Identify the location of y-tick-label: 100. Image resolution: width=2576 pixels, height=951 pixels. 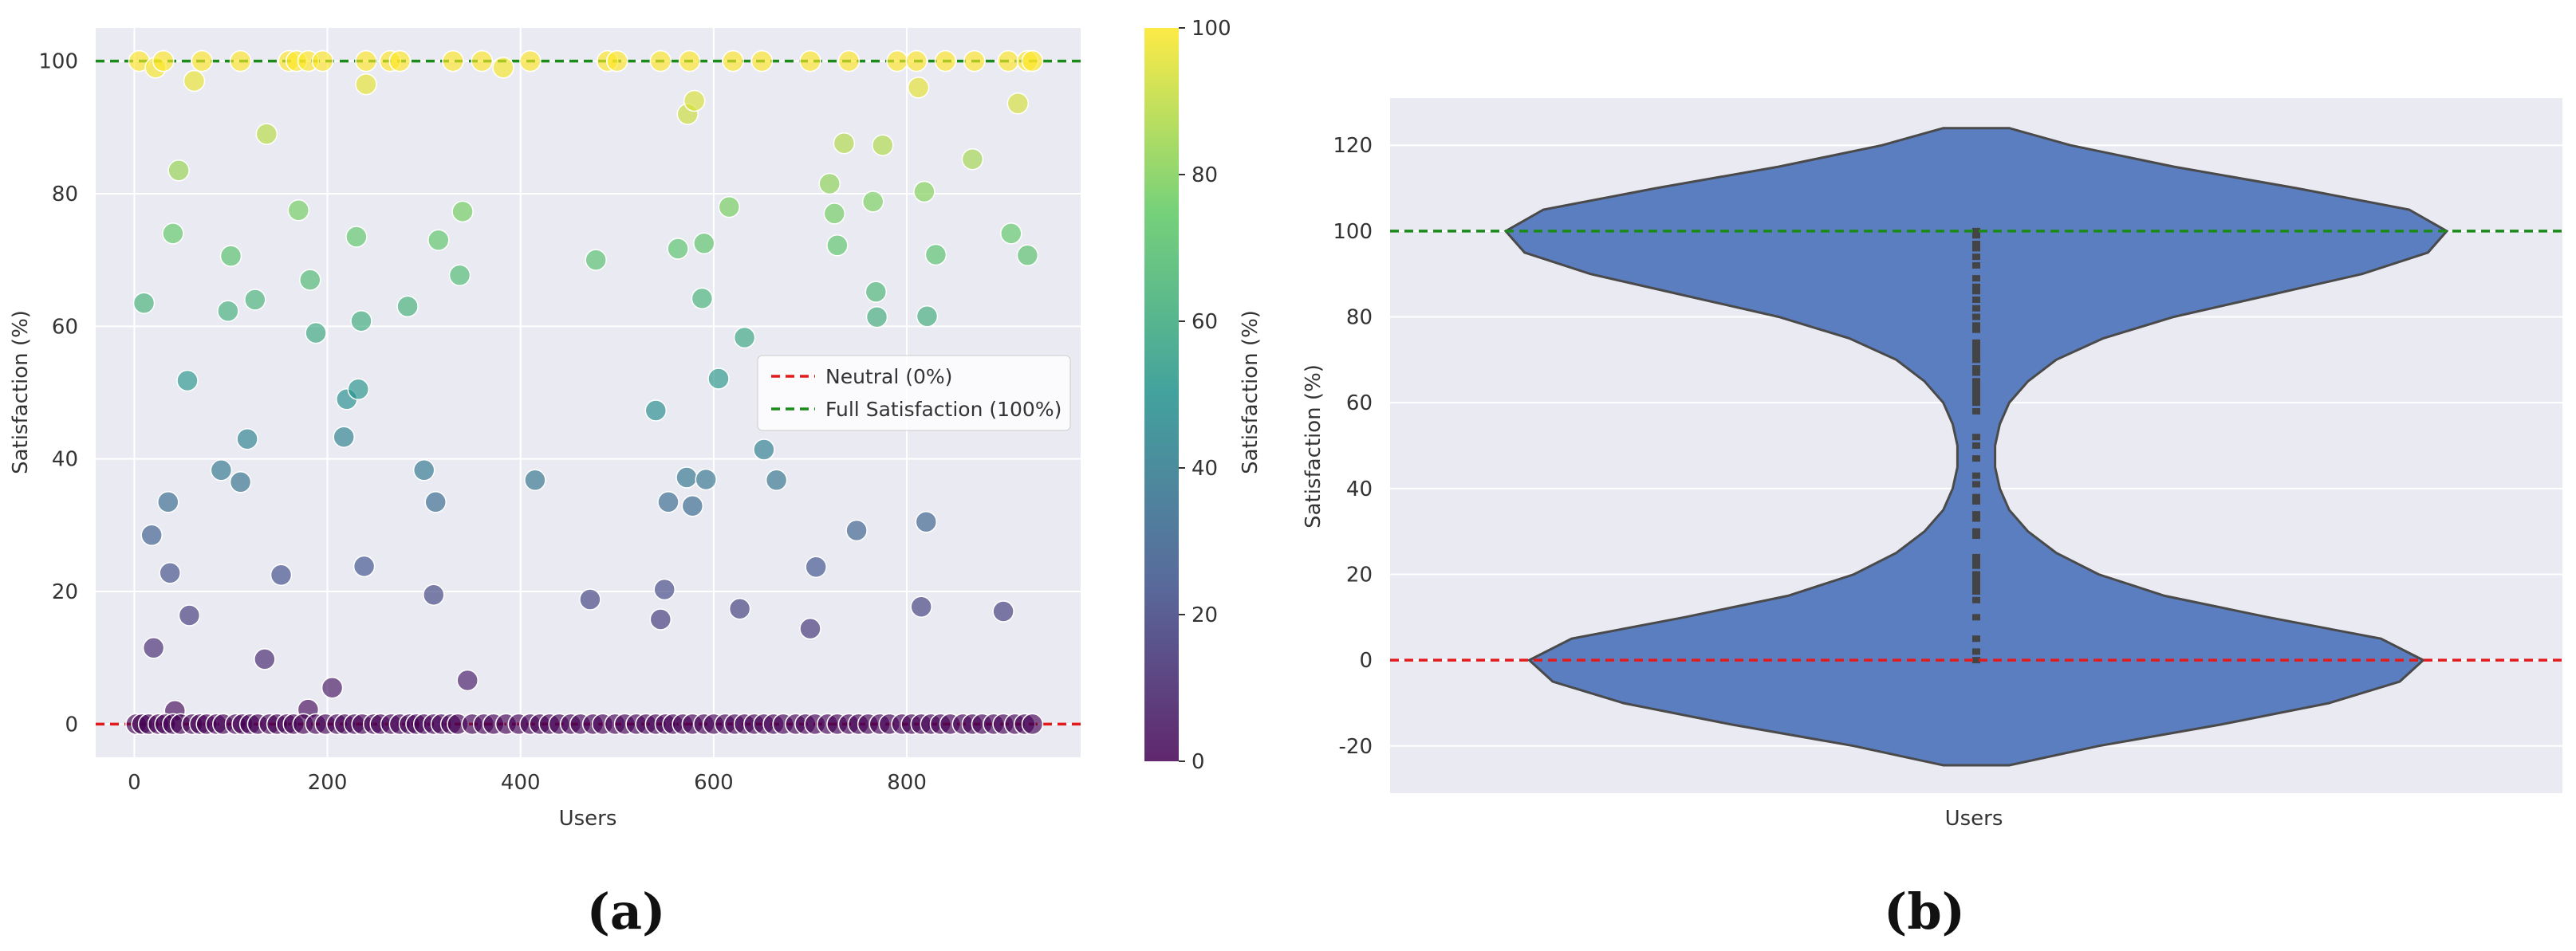
(1353, 232).